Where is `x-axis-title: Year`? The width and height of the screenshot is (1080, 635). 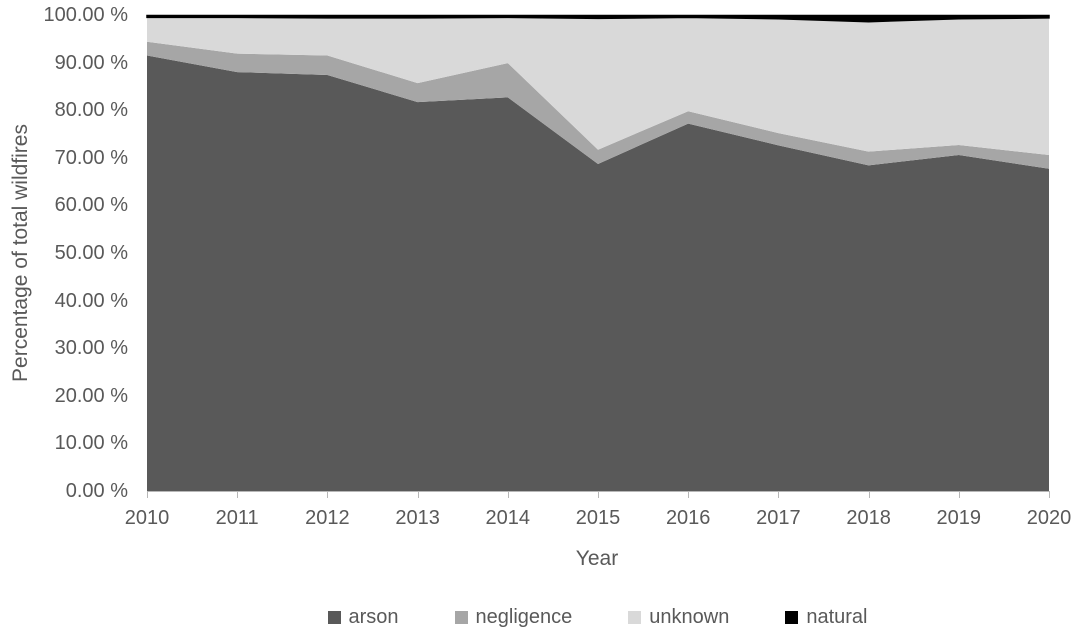 x-axis-title: Year is located at coordinates (597, 558).